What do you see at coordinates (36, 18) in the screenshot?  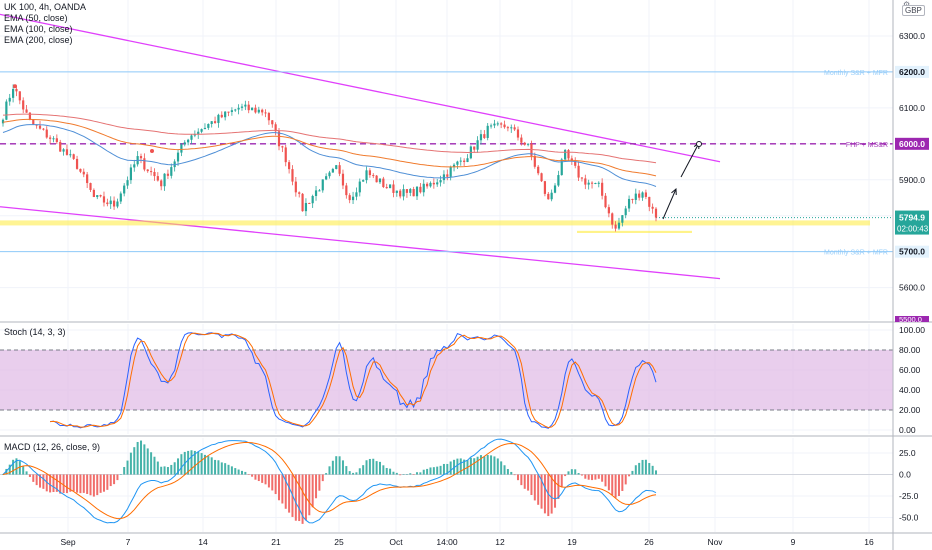 I see `legend-ema50: EMA (50, close)` at bounding box center [36, 18].